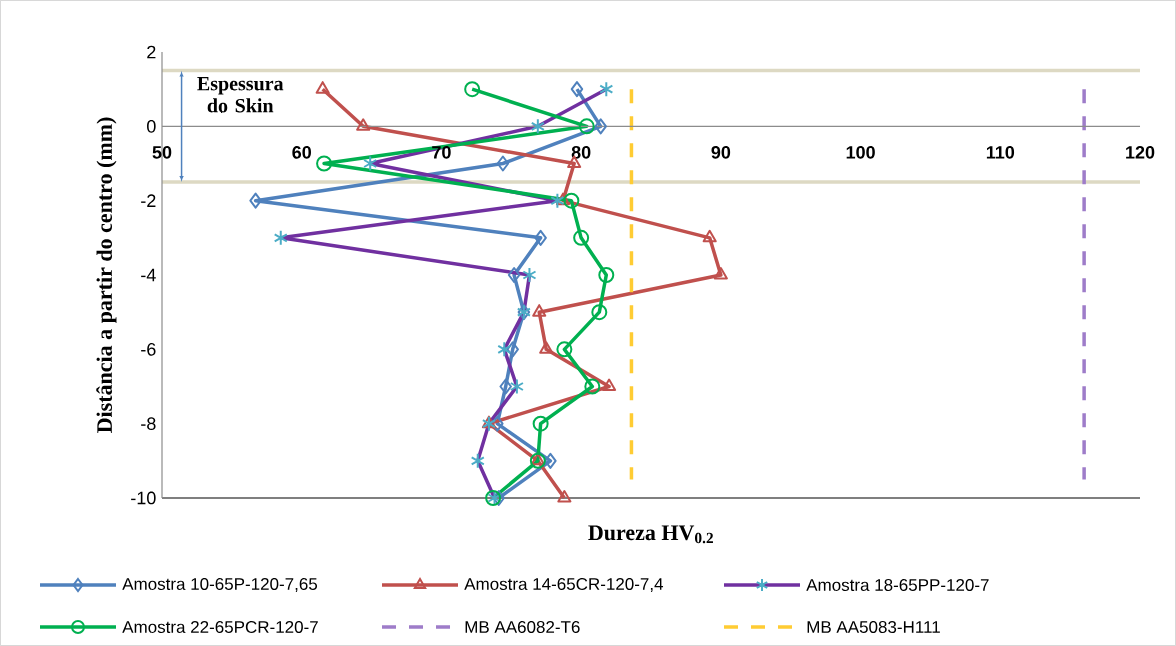 Image resolution: width=1176 pixels, height=646 pixels. What do you see at coordinates (581, 152) in the screenshot?
I see `x-tick-label: 80` at bounding box center [581, 152].